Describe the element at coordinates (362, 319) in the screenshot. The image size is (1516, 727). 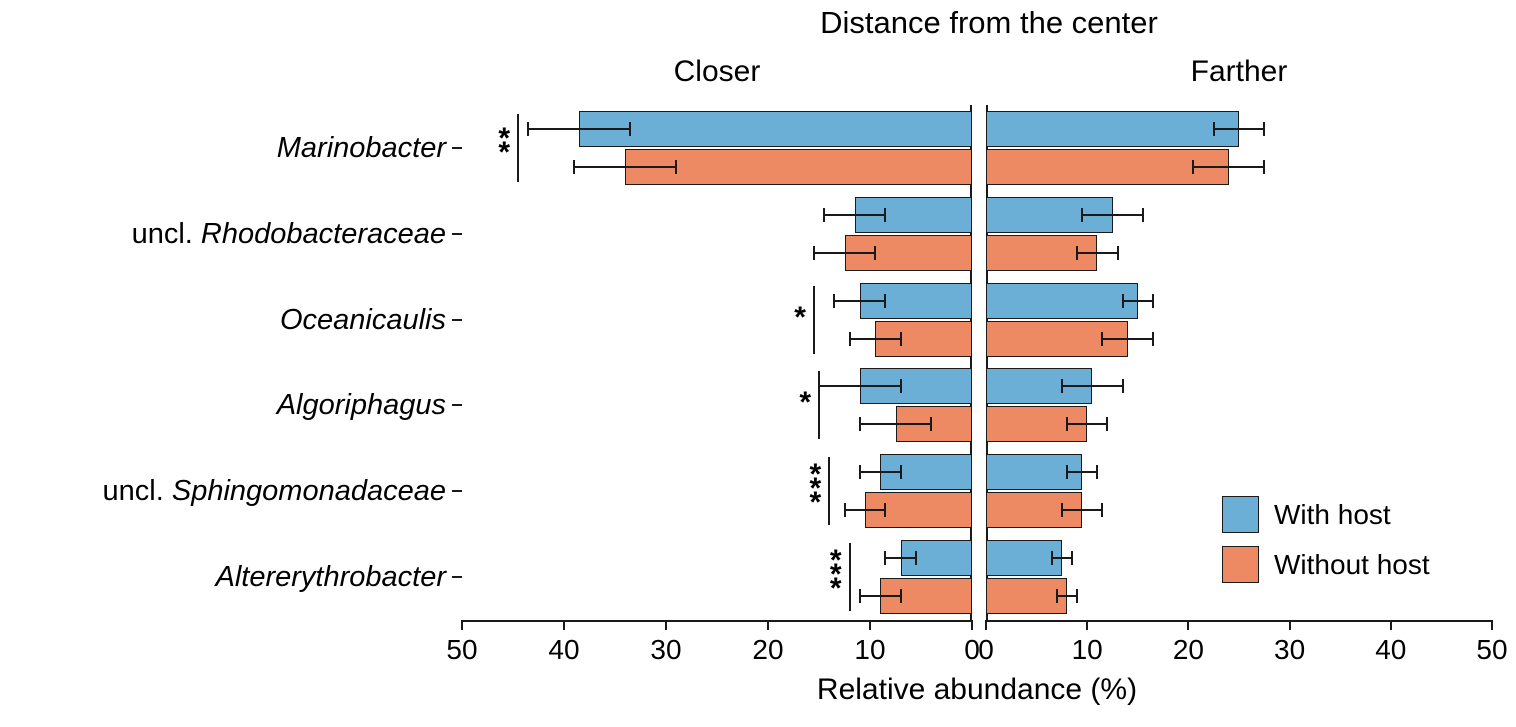
I see `category-name: Oceanicaulis` at that location.